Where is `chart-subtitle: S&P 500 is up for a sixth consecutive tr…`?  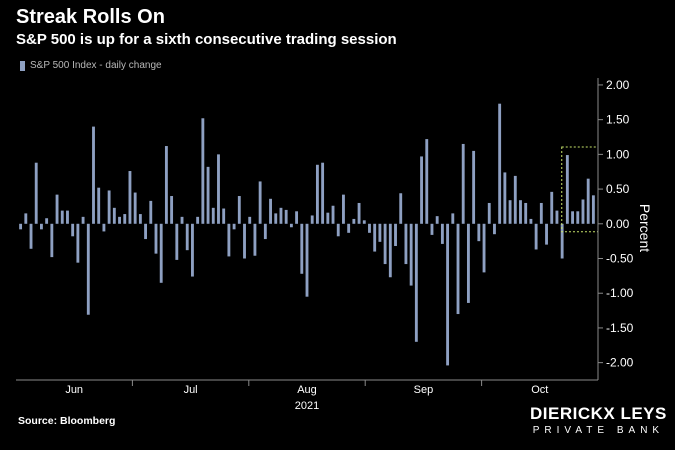 chart-subtitle: S&P 500 is up for a sixth consecutive tr… is located at coordinates (206, 39).